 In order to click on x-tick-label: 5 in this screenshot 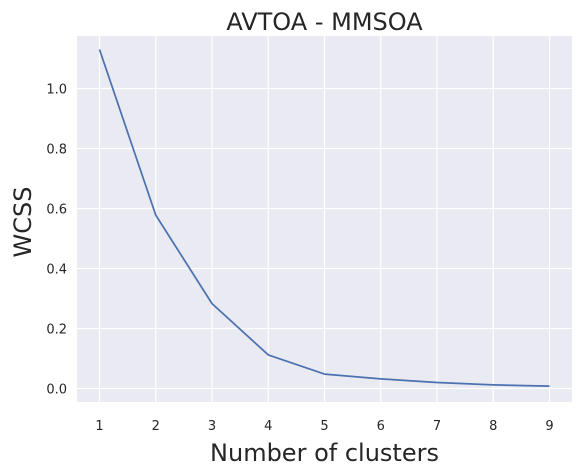, I will do `click(324, 426)`.